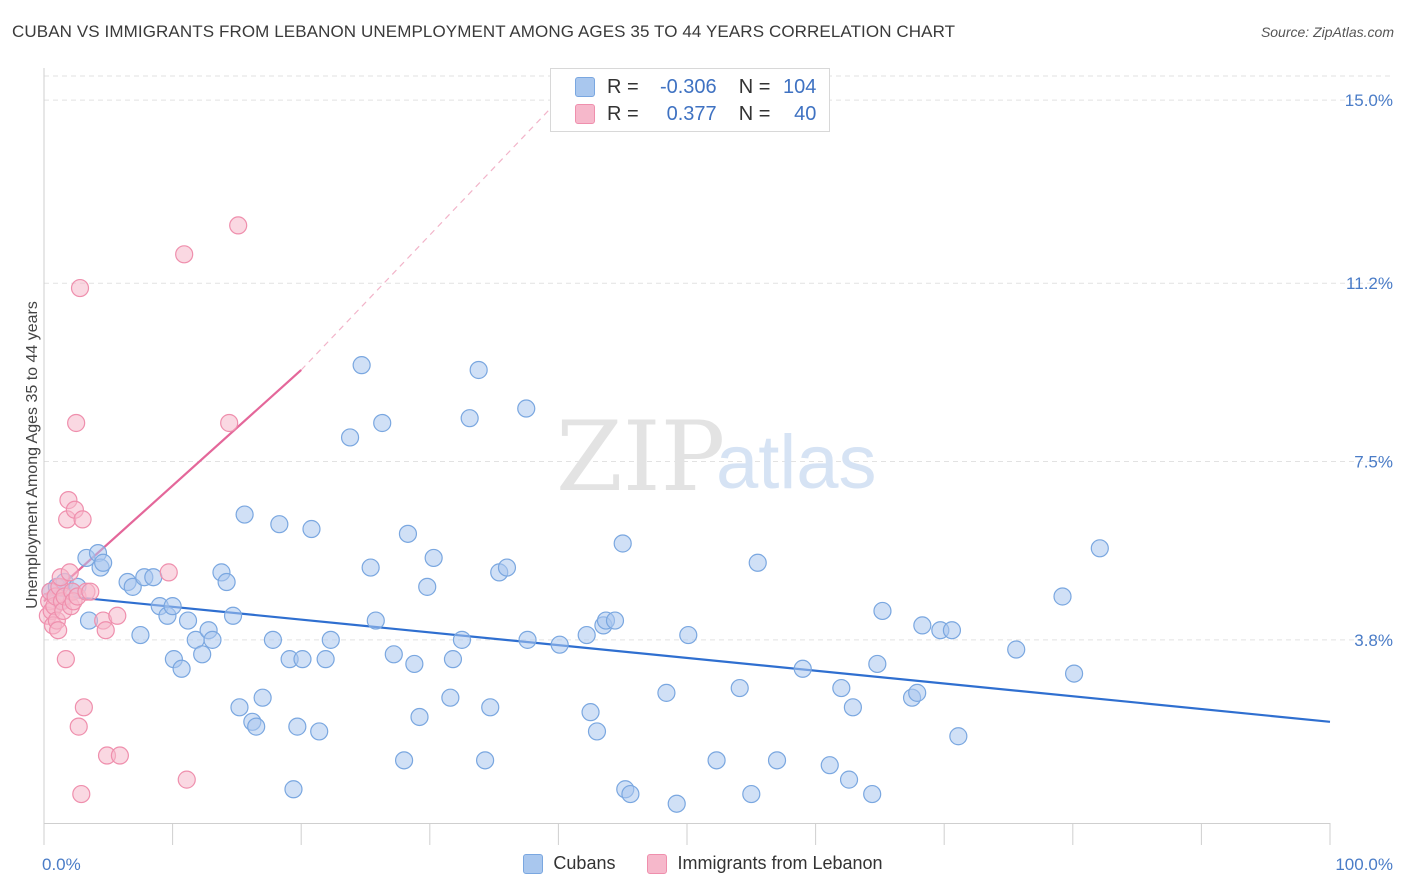 This screenshot has height=892, width=1406. I want to click on r-value-cubans: -0.306, so click(688, 86).